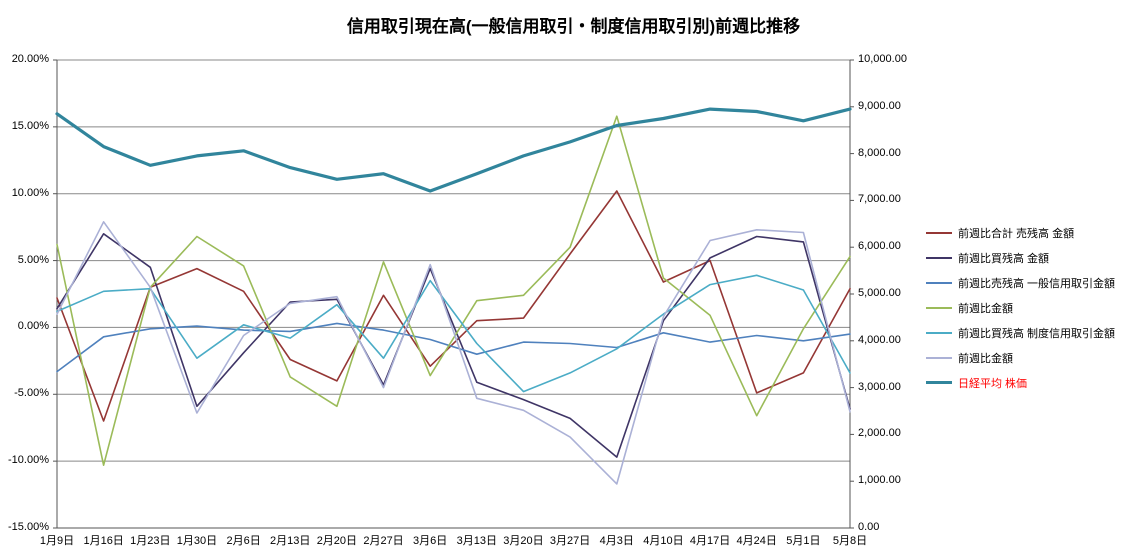 This screenshot has width=1147, height=556. What do you see at coordinates (879, 246) in the screenshot?
I see `right-axis-tick-label: 6,000.00` at bounding box center [879, 246].